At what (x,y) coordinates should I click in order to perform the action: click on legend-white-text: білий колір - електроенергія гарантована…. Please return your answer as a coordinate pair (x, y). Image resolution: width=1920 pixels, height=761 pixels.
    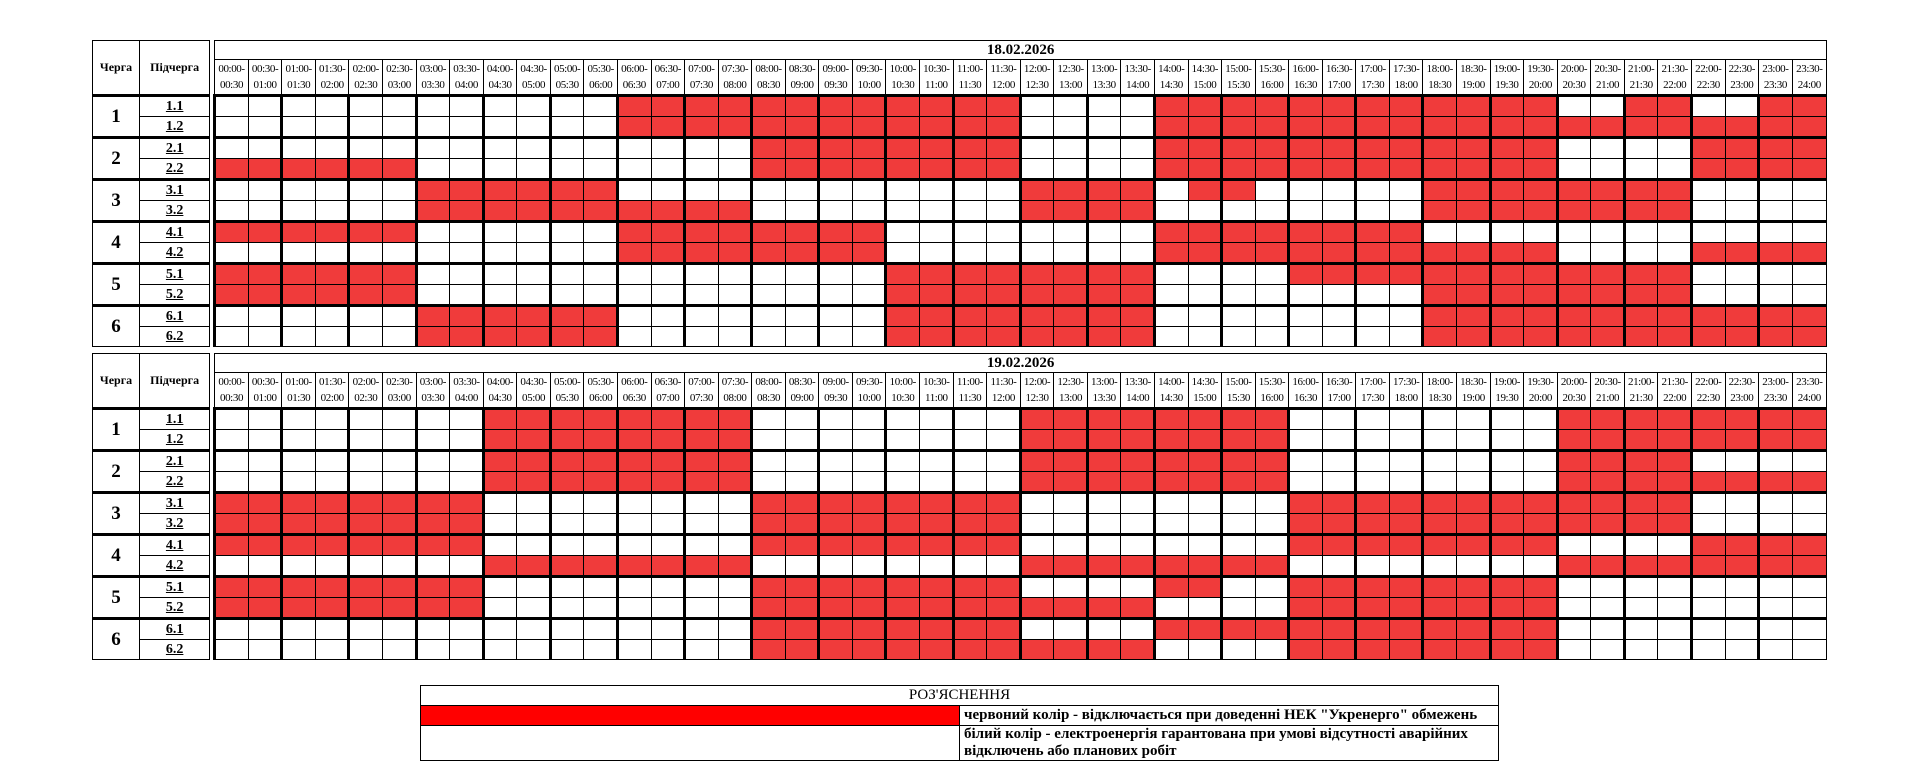
    Looking at the image, I should click on (1229, 743).